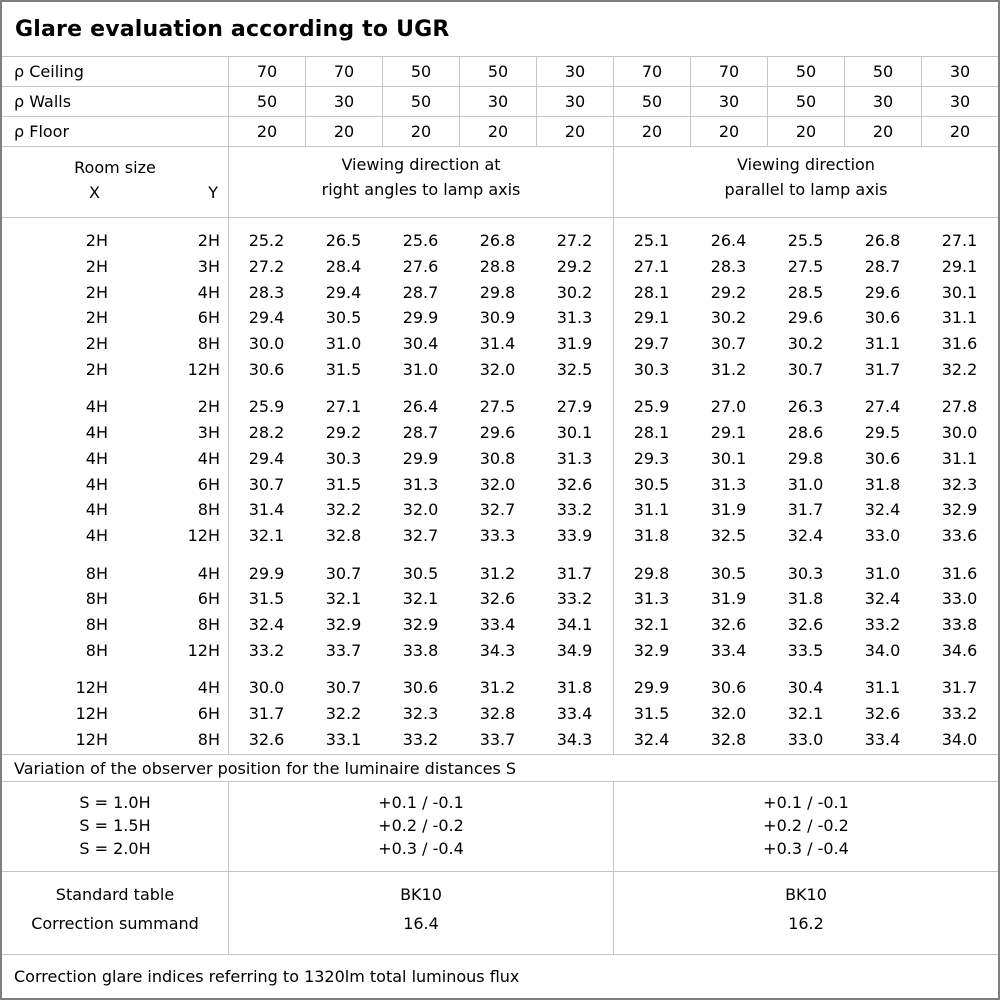 The image size is (1000, 1000). I want to click on ugr-value: 26.3, so click(805, 407).